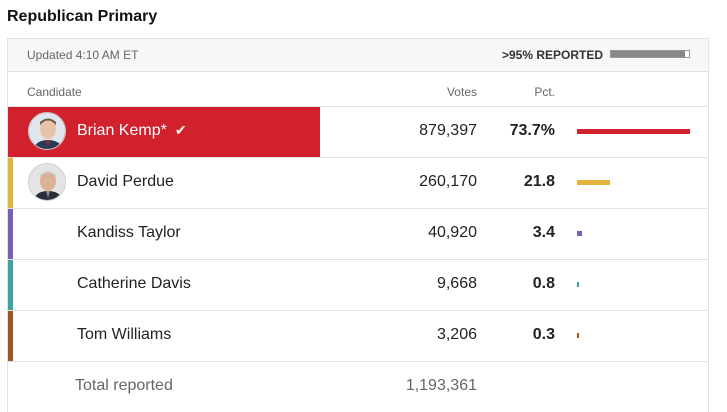 This screenshot has width=727, height=412. Describe the element at coordinates (358, 386) in the screenshot. I see `total-row: Total reported 1,193,361` at that location.